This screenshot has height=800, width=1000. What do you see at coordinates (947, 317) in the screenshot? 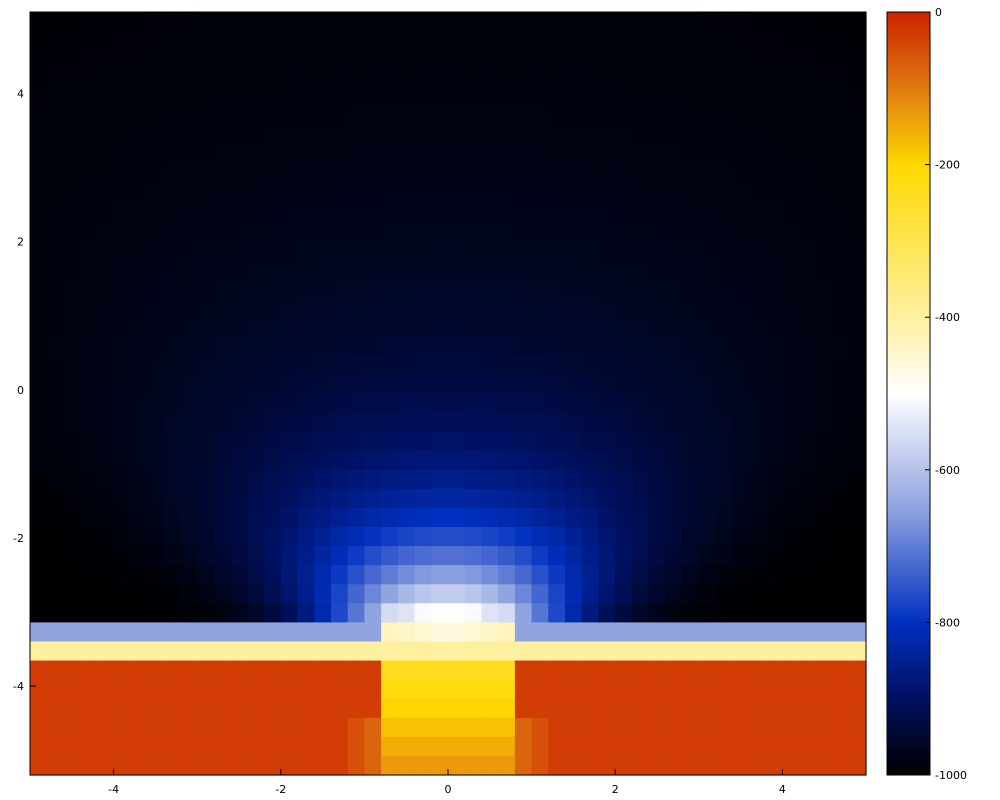
I see `colorbar-tick-label: -400` at bounding box center [947, 317].